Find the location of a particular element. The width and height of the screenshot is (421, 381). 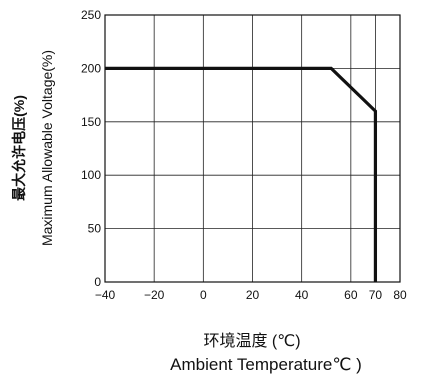

x-tick-labels: −40 −20 0 20 40 60 70 80 is located at coordinates (251, 295).